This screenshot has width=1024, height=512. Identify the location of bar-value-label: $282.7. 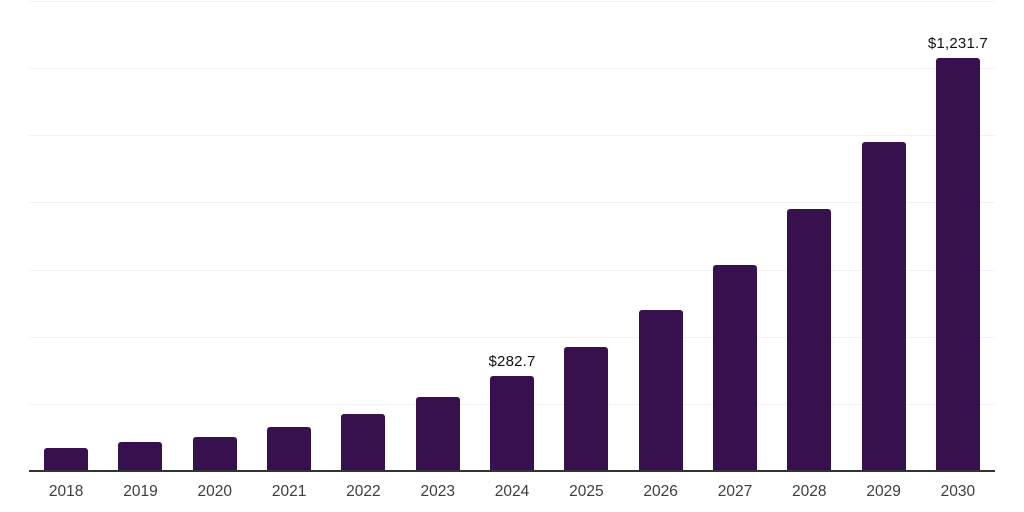
(512, 362).